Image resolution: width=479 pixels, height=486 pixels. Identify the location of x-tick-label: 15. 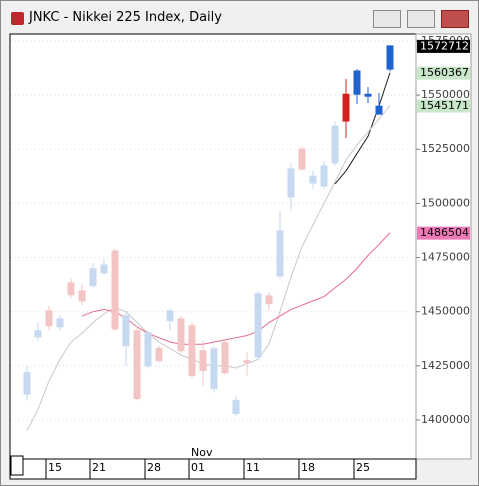
(55, 467).